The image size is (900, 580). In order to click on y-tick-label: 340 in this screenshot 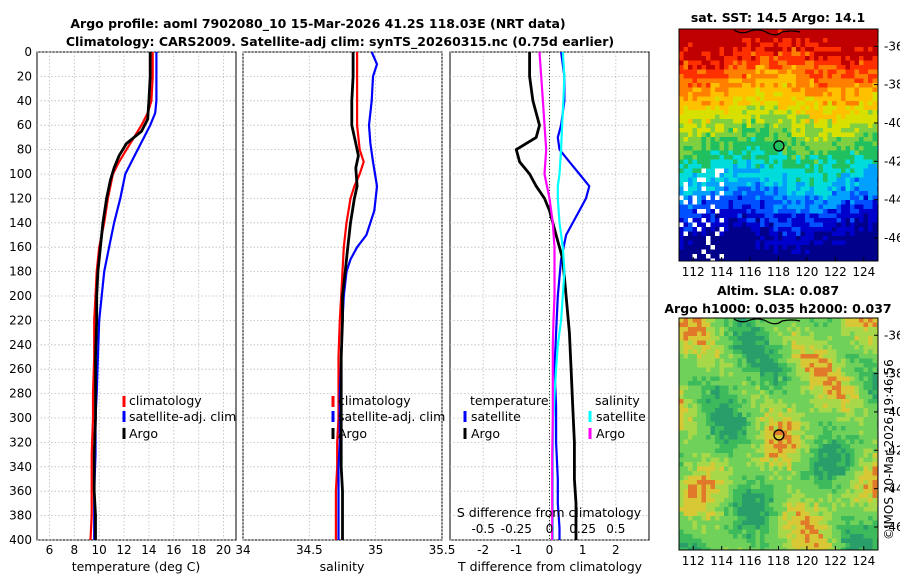, I will do `click(20, 467)`.